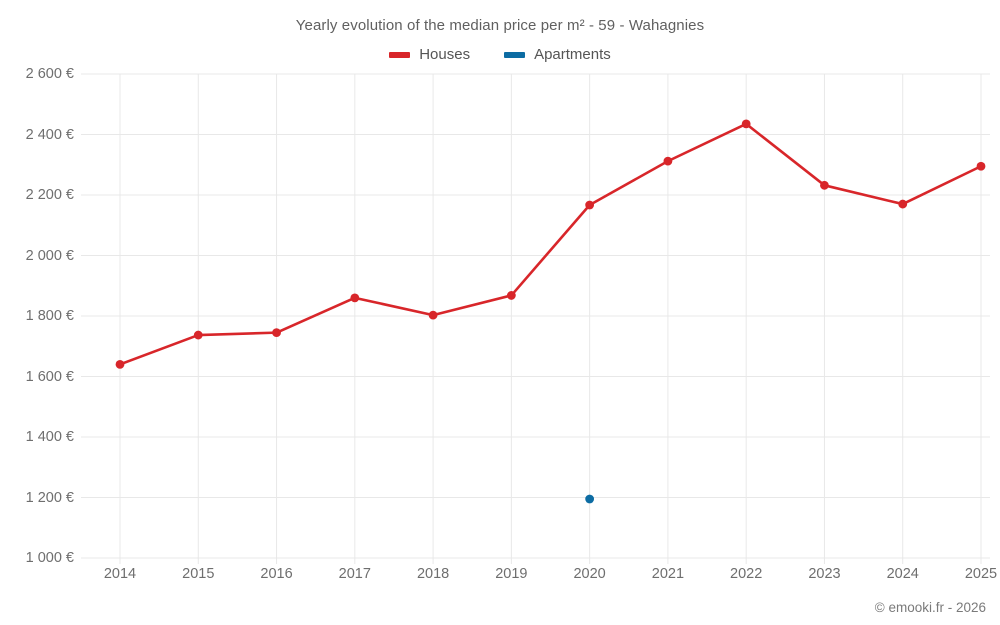 Image resolution: width=1000 pixels, height=625 pixels. What do you see at coordinates (198, 574) in the screenshot?
I see `x-axis-tick-label: 2015` at bounding box center [198, 574].